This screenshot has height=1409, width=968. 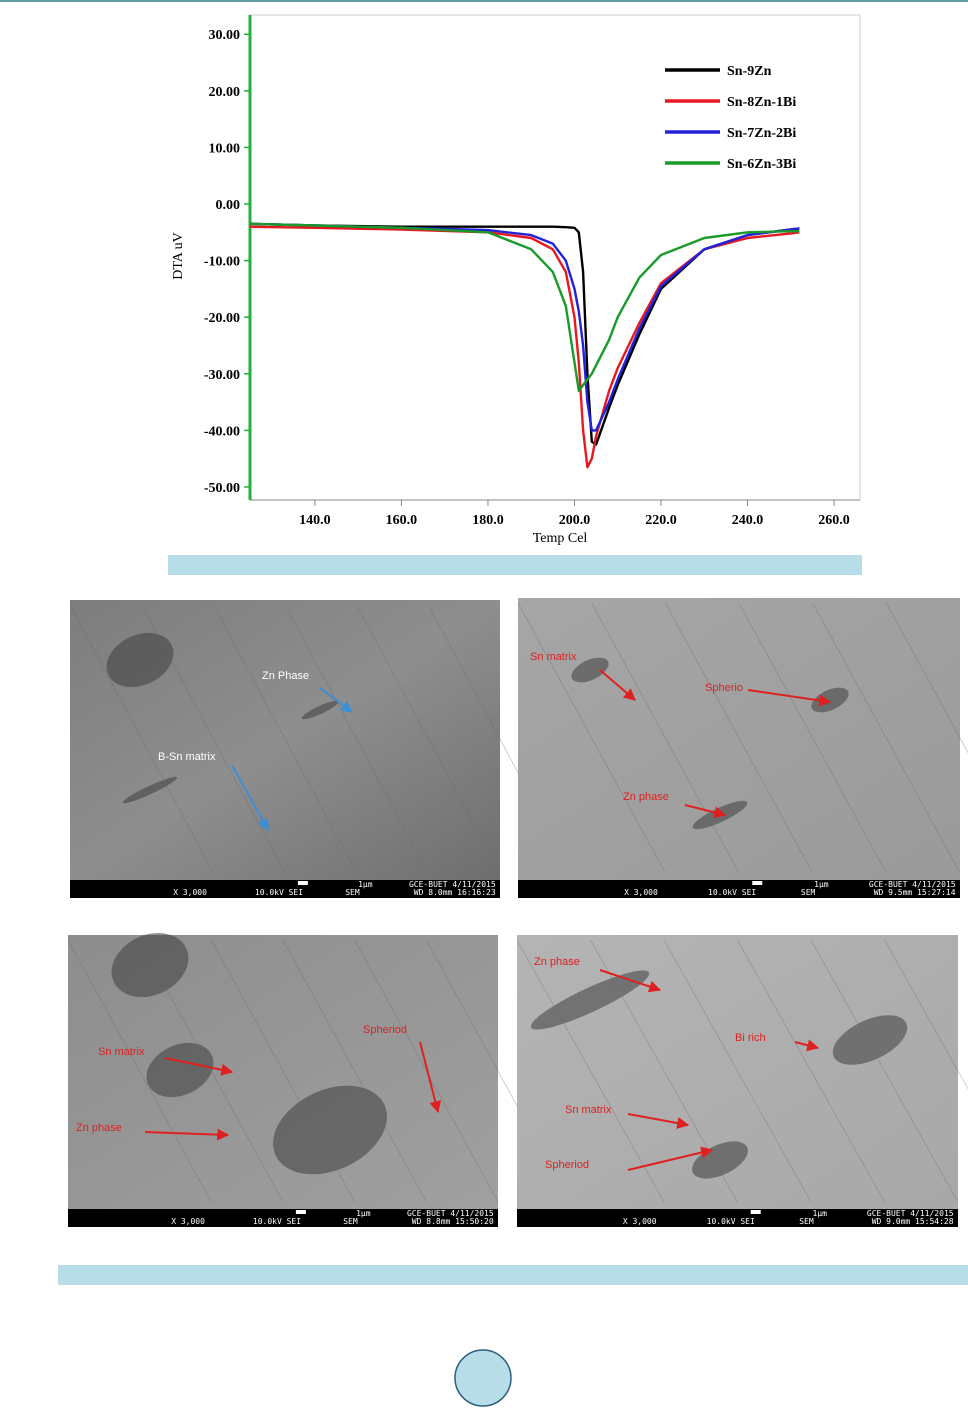 What do you see at coordinates (749, 71) in the screenshot?
I see `legend-label: Sn-9Zn` at bounding box center [749, 71].